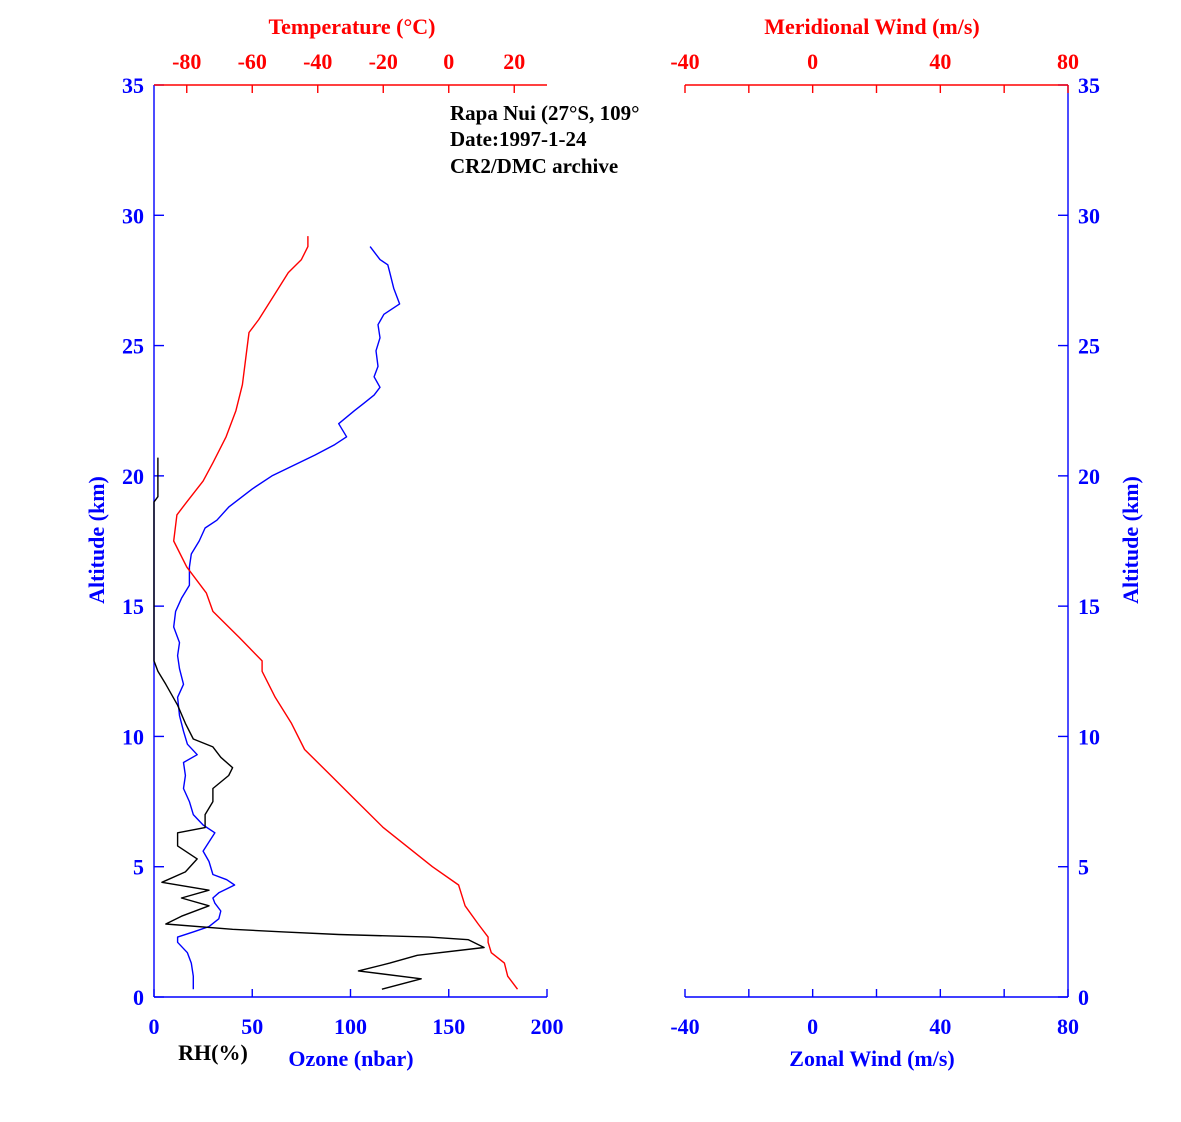 The width and height of the screenshot is (1181, 1122). I want to click on ozone-tick-label: 100, so click(350, 1026).